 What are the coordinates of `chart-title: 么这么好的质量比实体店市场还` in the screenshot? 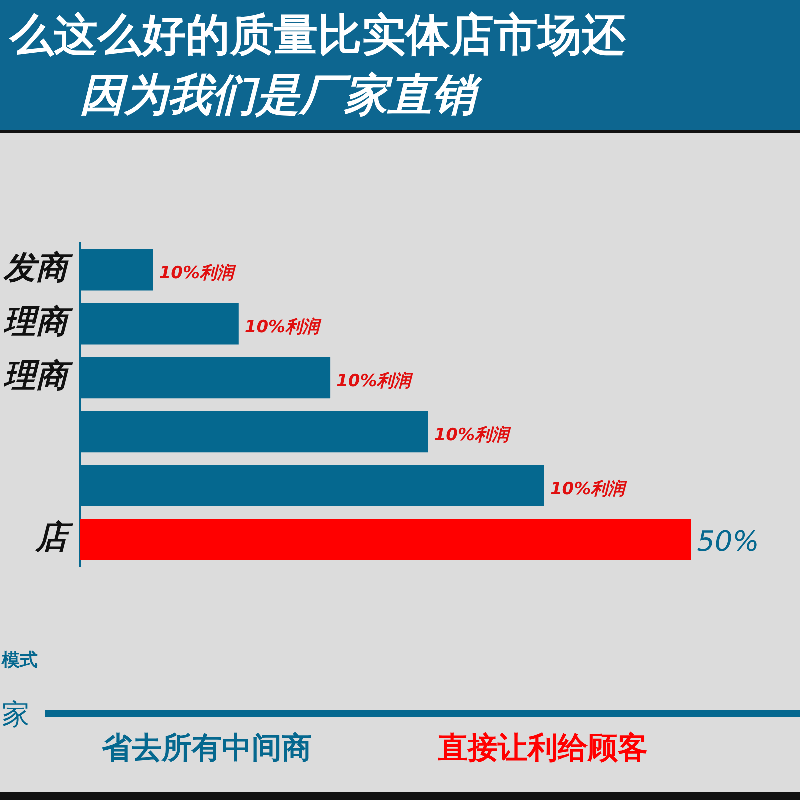 It's located at (318, 36).